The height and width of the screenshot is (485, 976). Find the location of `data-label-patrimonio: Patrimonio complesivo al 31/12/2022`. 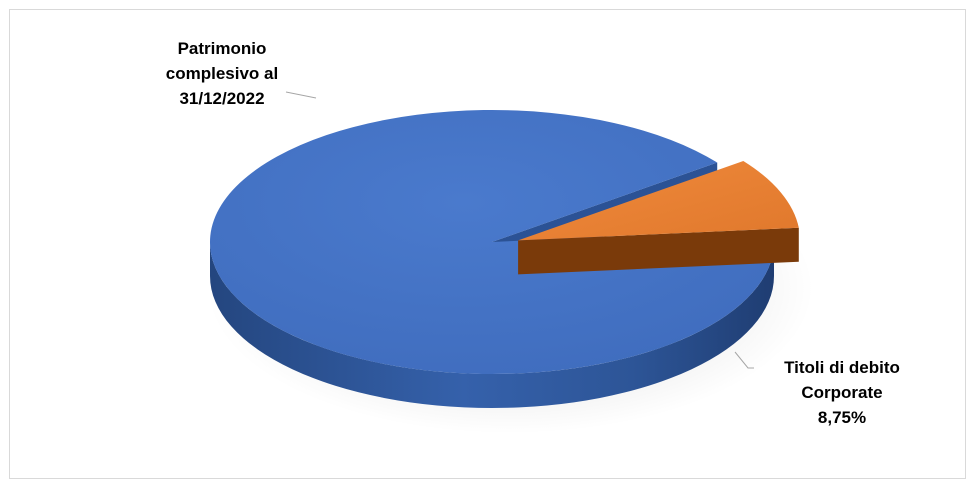

data-label-patrimonio: Patrimonio complesivo al 31/12/2022 is located at coordinates (222, 73).